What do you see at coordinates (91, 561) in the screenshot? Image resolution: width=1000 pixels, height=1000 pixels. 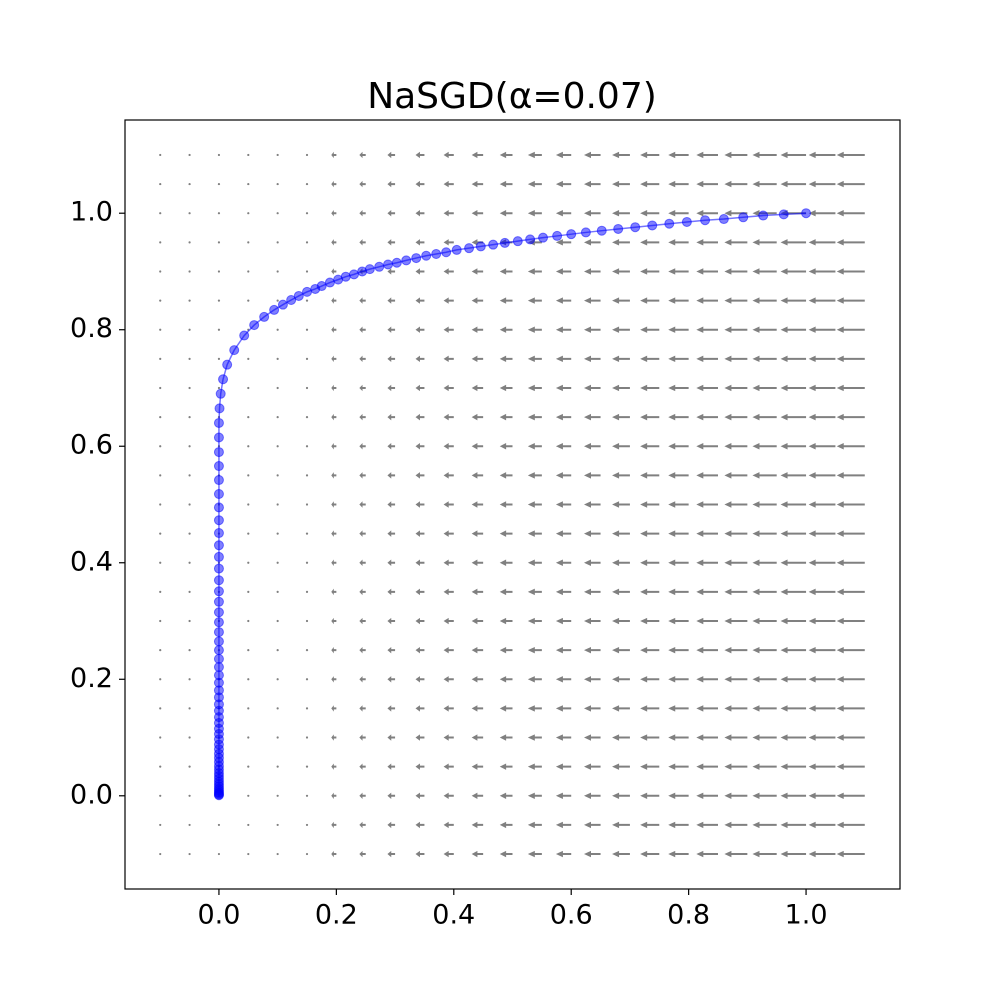 I see `y-tick-label: 0.4` at bounding box center [91, 561].